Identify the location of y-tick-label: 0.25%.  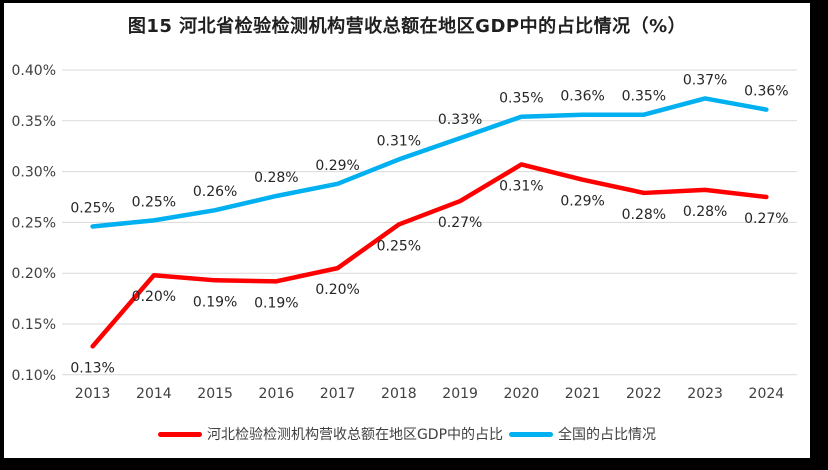
(34, 223).